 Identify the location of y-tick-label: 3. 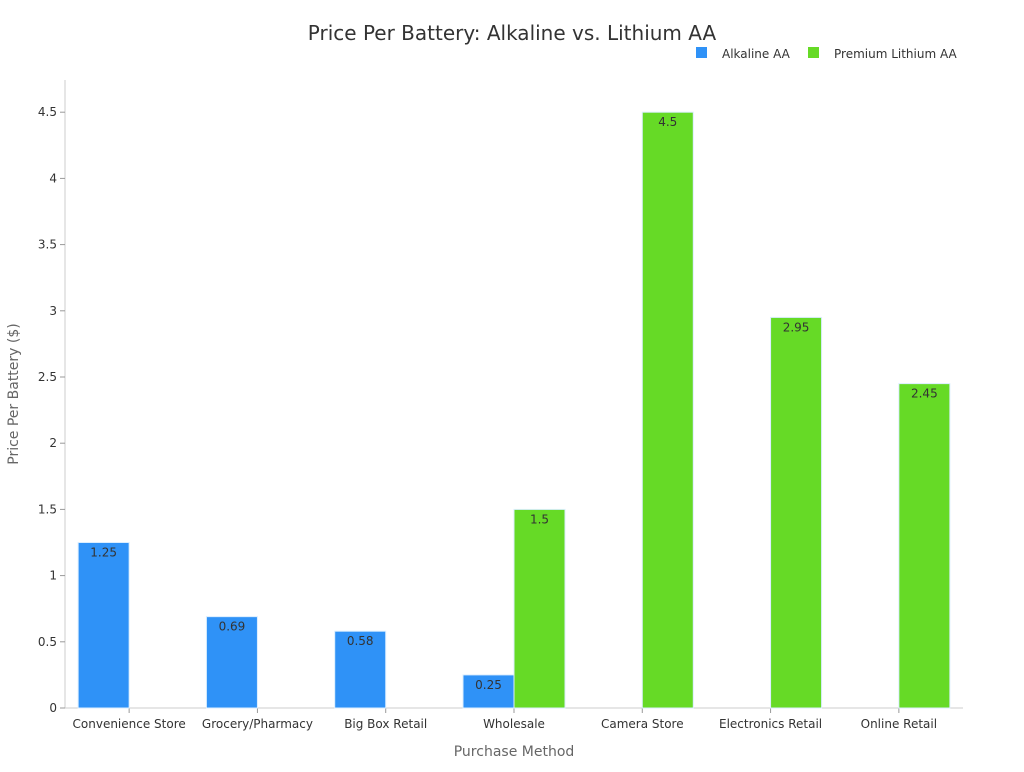
(53, 311).